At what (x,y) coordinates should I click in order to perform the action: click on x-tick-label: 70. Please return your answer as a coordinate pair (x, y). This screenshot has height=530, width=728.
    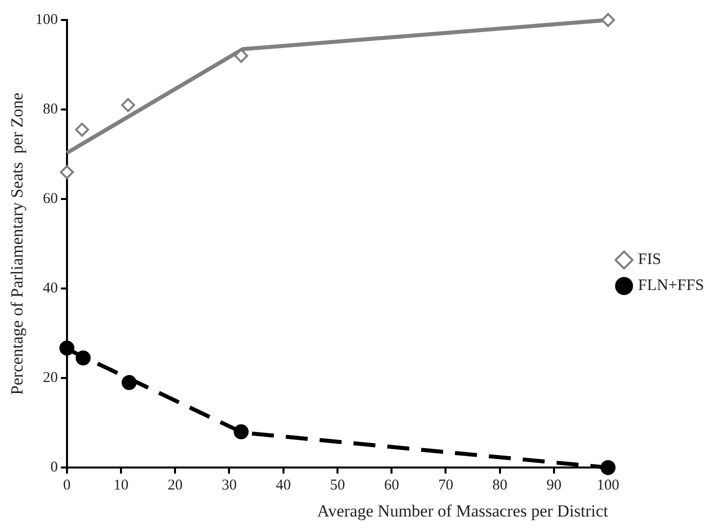
    Looking at the image, I should click on (446, 486).